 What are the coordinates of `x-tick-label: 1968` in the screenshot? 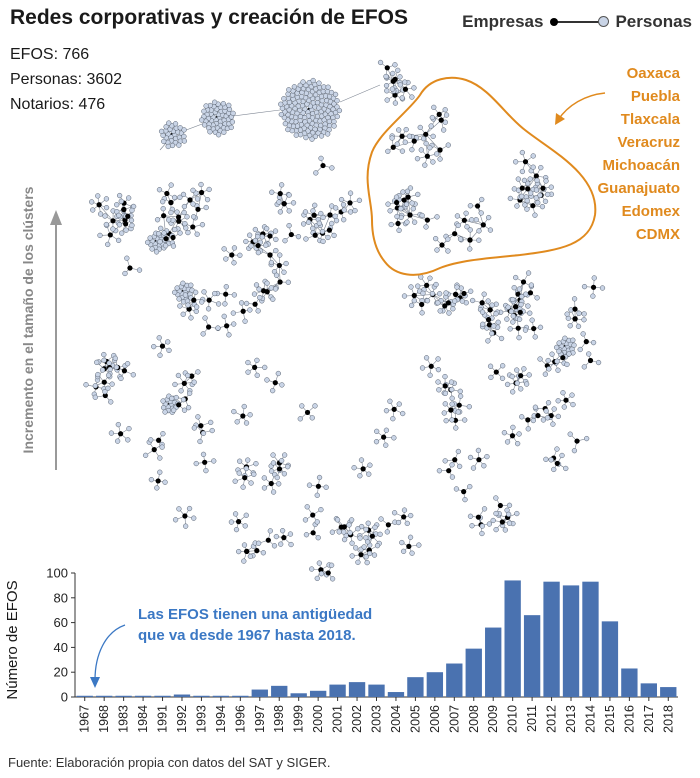 It's located at (104, 719).